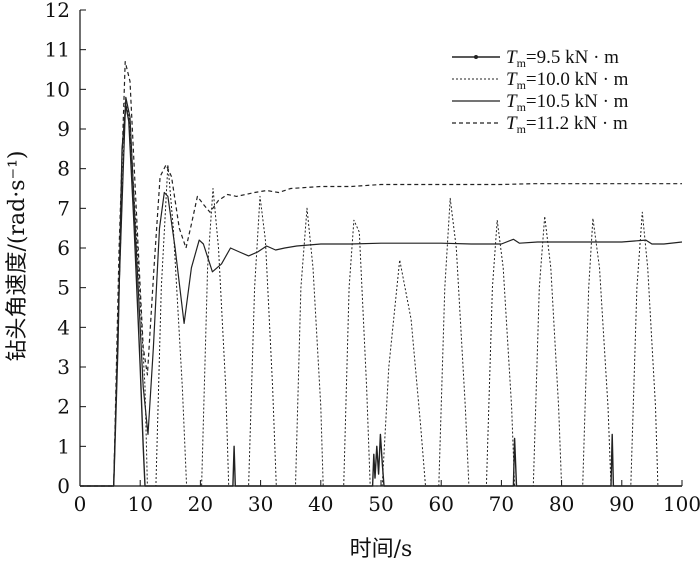  What do you see at coordinates (561, 504) in the screenshot?
I see `x-tick-label: 80` at bounding box center [561, 504].